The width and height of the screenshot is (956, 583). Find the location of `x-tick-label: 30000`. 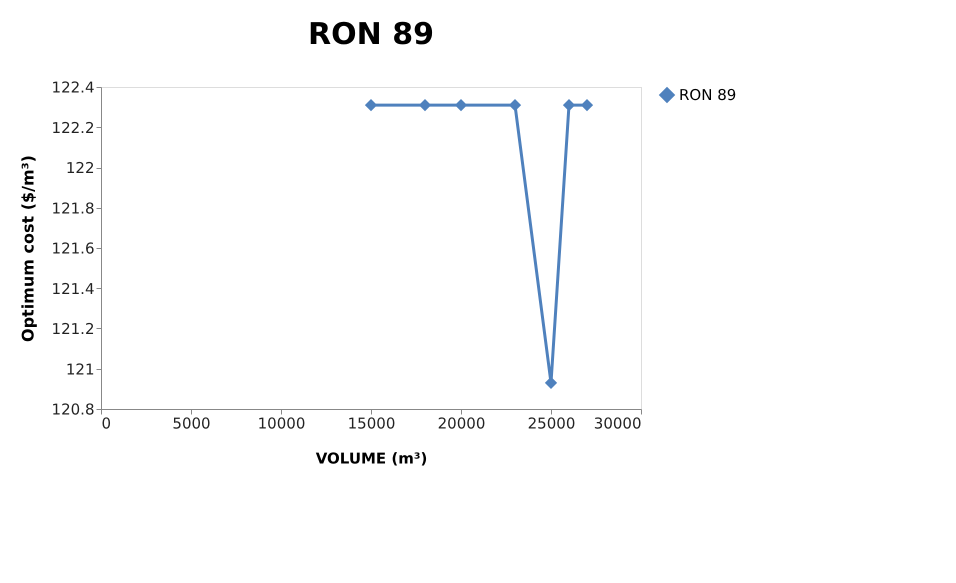

x-tick-label: 30000 is located at coordinates (618, 423).